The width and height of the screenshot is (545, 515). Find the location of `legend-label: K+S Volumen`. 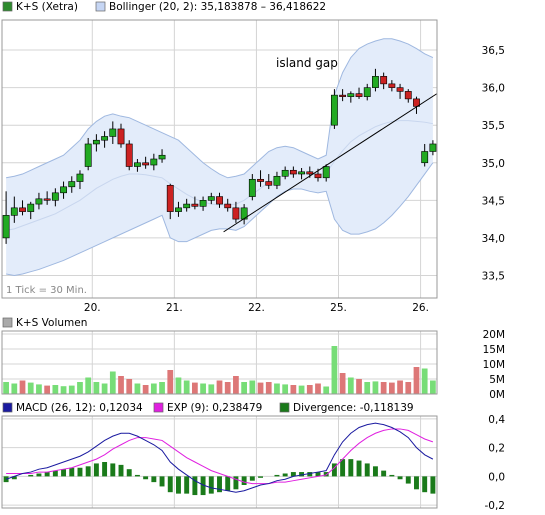

legend-label: K+S Volumen is located at coordinates (51, 323).